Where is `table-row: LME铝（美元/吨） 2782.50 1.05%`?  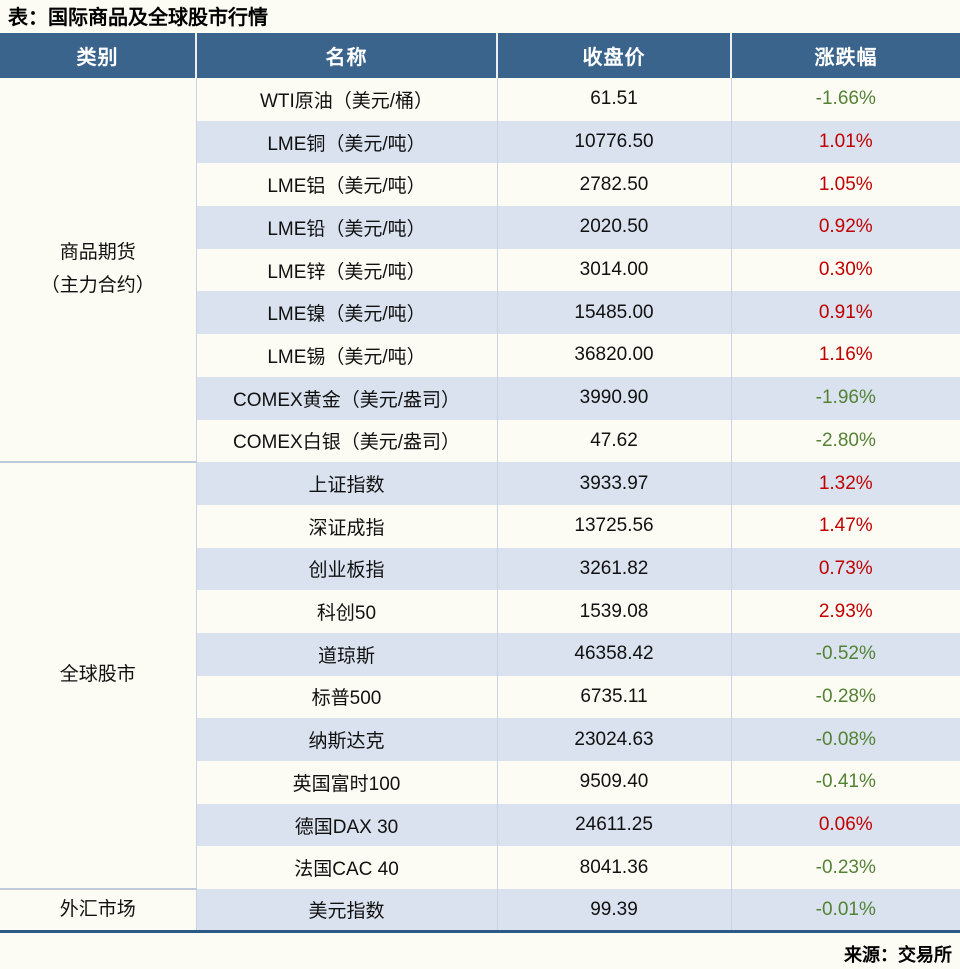
table-row: LME铝（美元/吨） 2782.50 1.05% is located at coordinates (480, 185).